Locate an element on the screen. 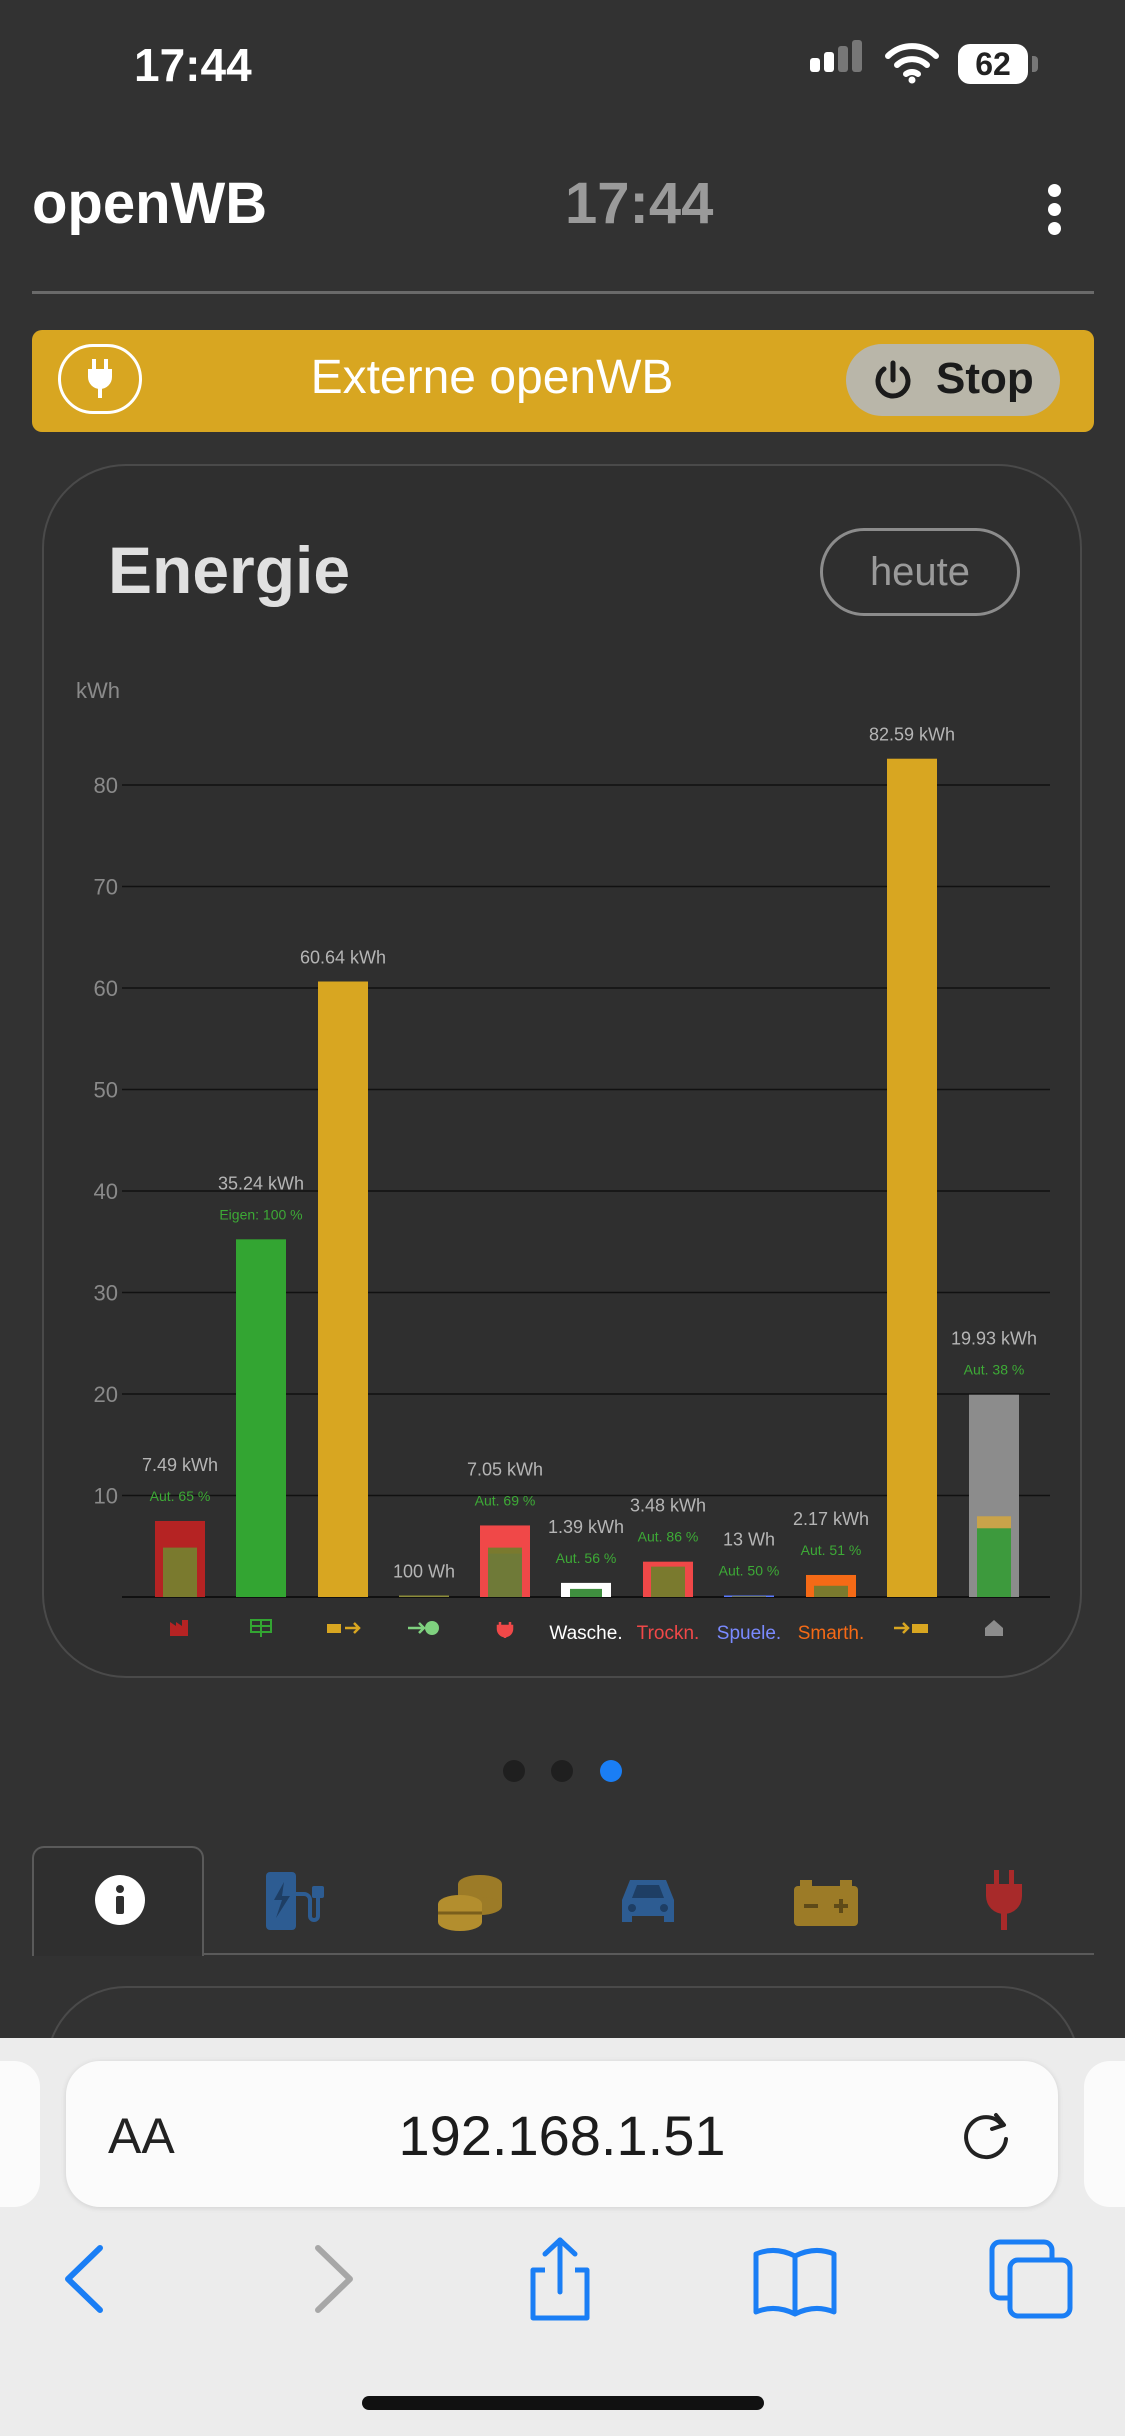  value-label-2: 60.64 kWh is located at coordinates (343, 958).